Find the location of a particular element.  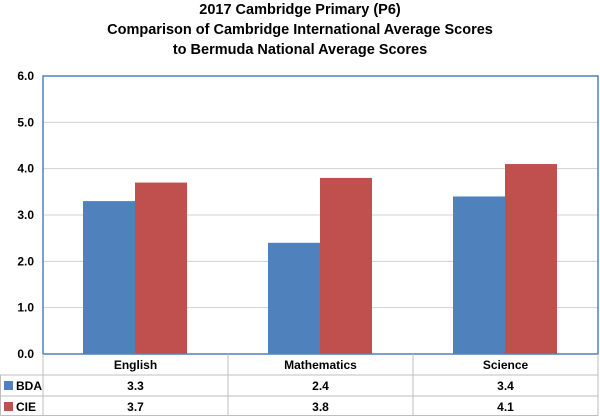

data-label: 3.8 is located at coordinates (320, 407).